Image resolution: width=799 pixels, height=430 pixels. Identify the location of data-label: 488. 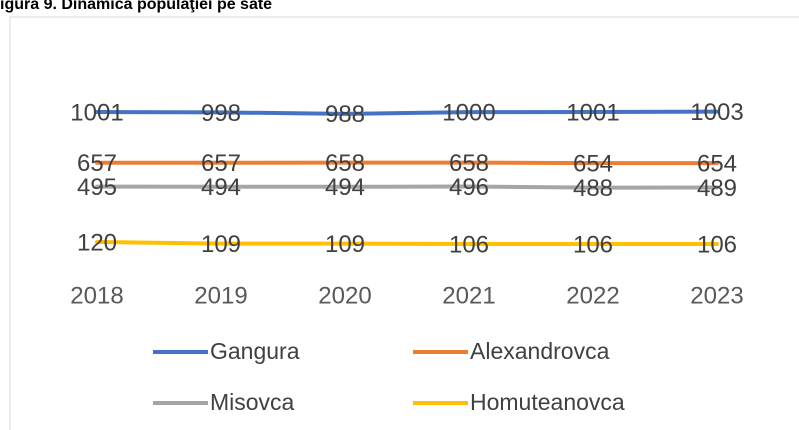
(593, 188).